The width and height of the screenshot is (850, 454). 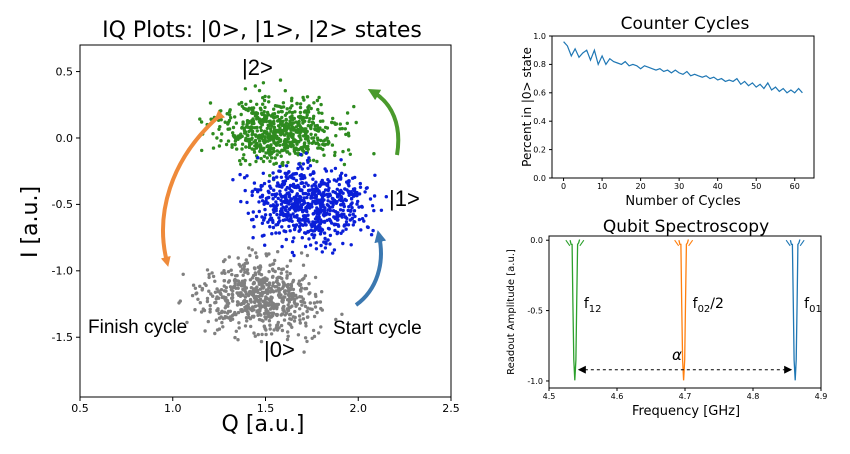 What do you see at coordinates (691, 243) in the screenshot?
I see `dip-fan` at bounding box center [691, 243].